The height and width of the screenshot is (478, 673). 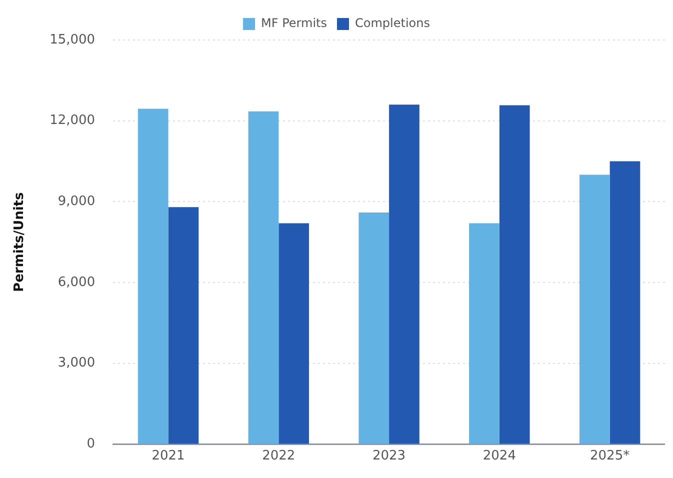 What do you see at coordinates (91, 444) in the screenshot?
I see `y-tick-label: 0` at bounding box center [91, 444].